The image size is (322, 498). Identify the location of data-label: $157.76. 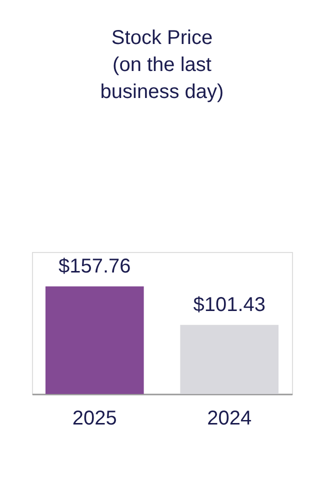
(94, 266).